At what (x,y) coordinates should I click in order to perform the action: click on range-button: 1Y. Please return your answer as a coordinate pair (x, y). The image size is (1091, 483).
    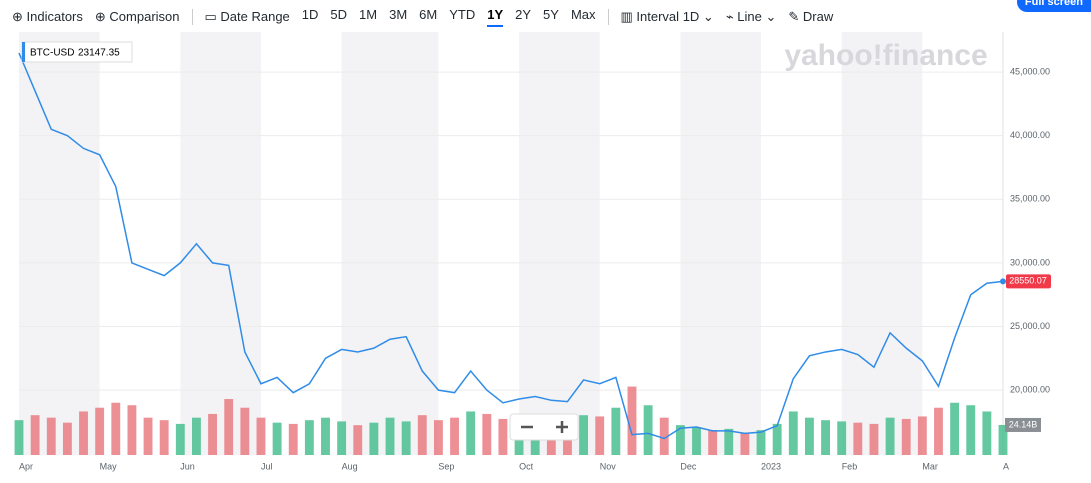
    Looking at the image, I should click on (495, 17).